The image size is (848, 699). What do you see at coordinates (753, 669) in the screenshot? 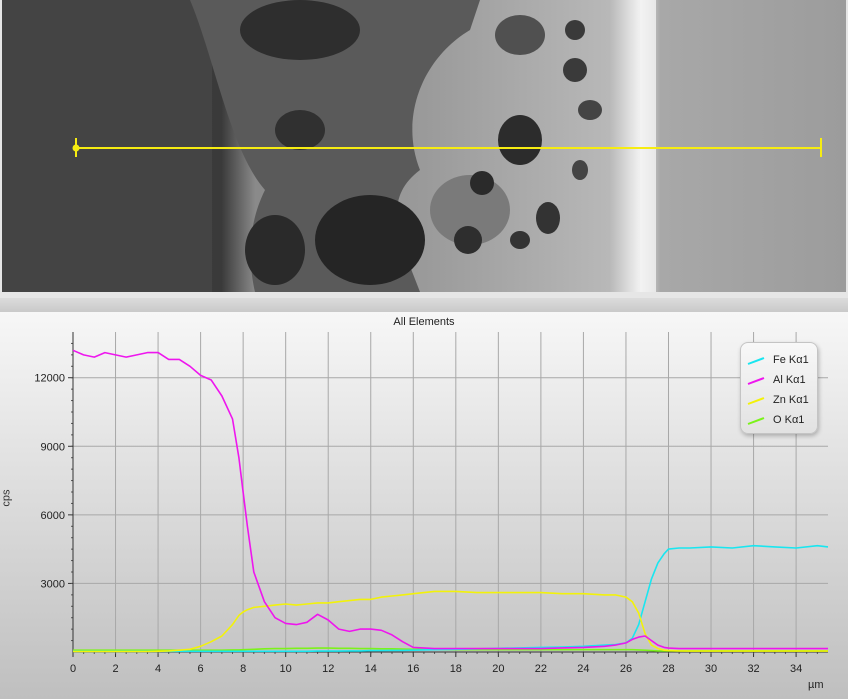
I see `x-tick-label: 32` at bounding box center [753, 669].